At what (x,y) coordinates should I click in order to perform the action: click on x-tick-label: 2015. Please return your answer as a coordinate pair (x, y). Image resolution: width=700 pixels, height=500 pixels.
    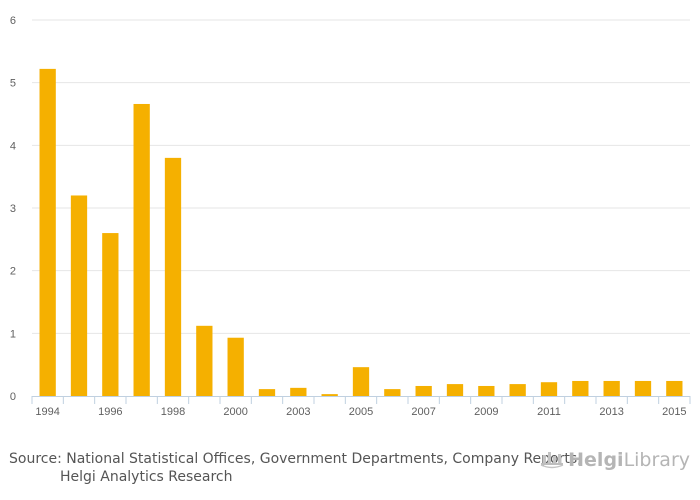
    Looking at the image, I should click on (674, 412).